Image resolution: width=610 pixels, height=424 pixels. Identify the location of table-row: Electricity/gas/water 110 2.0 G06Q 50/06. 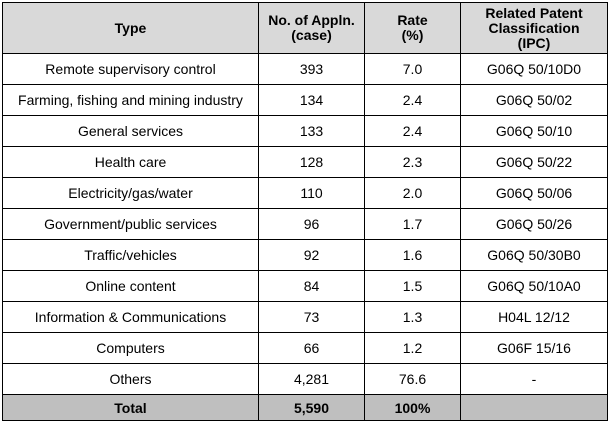
(305, 193).